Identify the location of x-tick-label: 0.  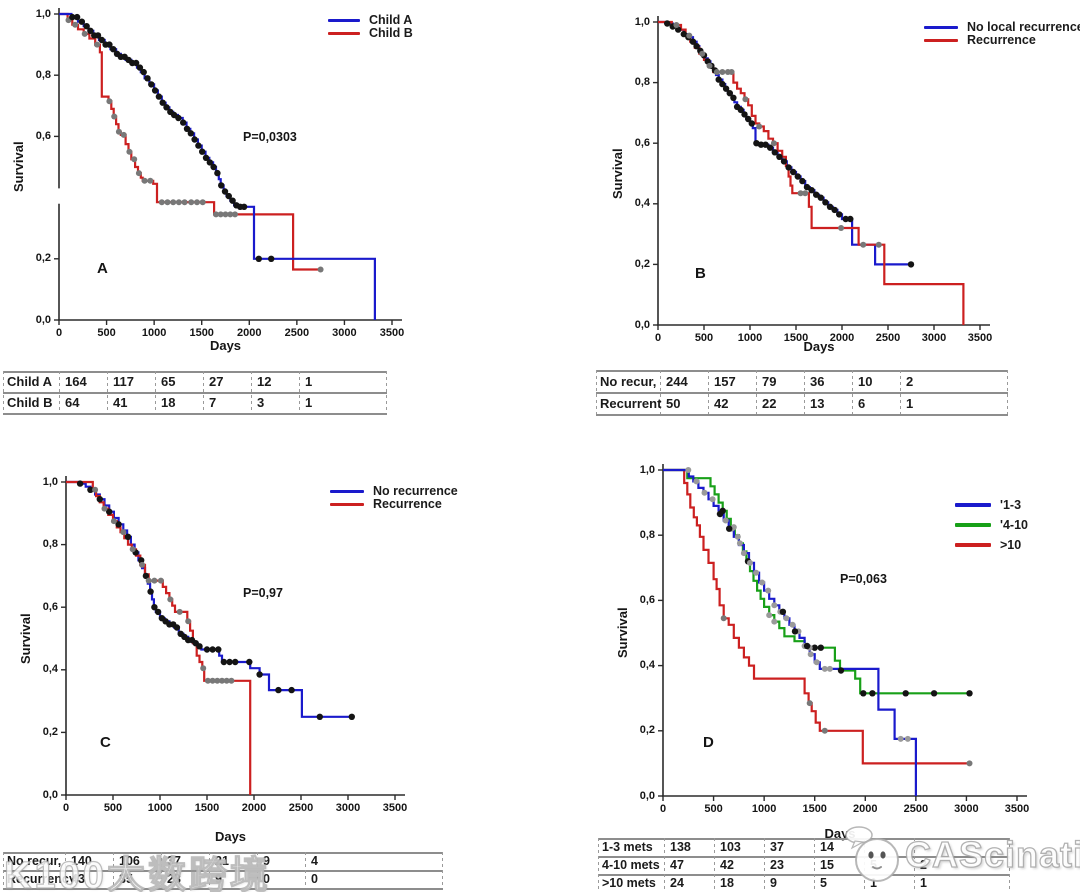
(59, 333).